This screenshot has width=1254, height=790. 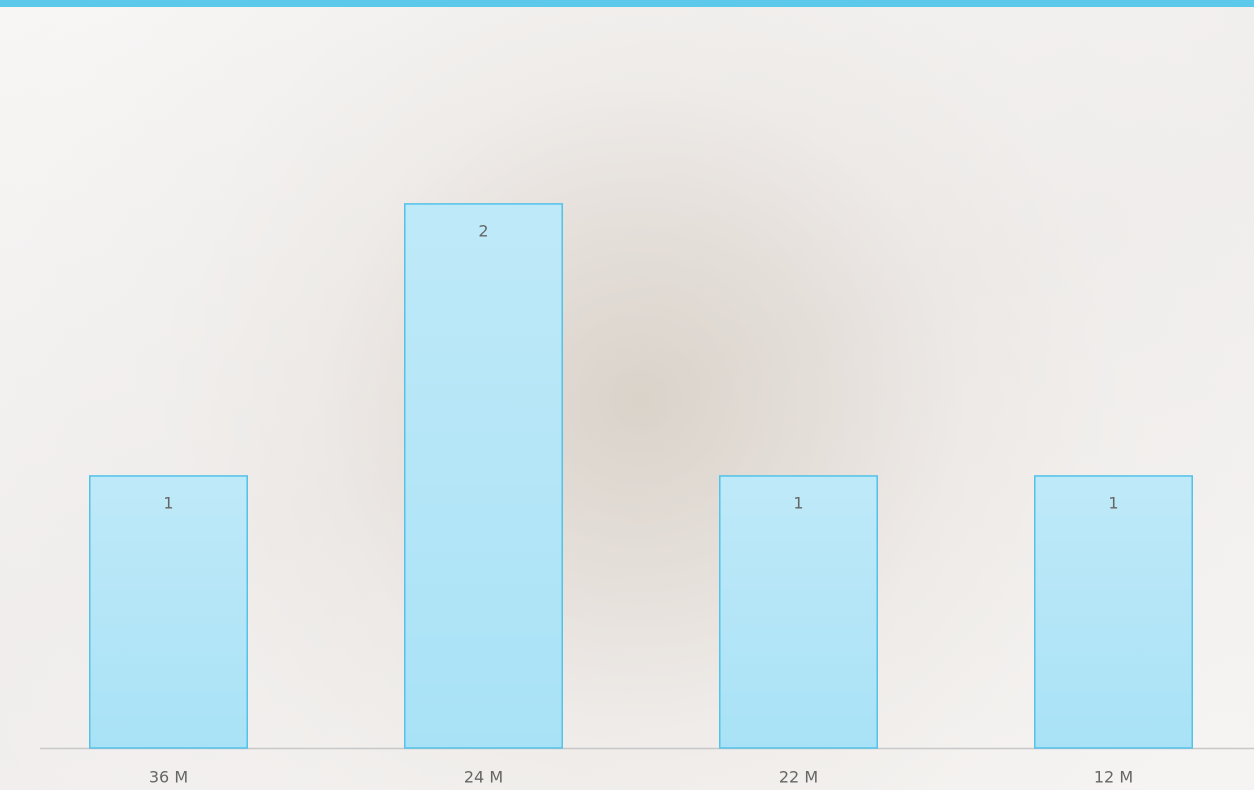 I want to click on x-tick-label: 36 M, so click(x=168, y=777).